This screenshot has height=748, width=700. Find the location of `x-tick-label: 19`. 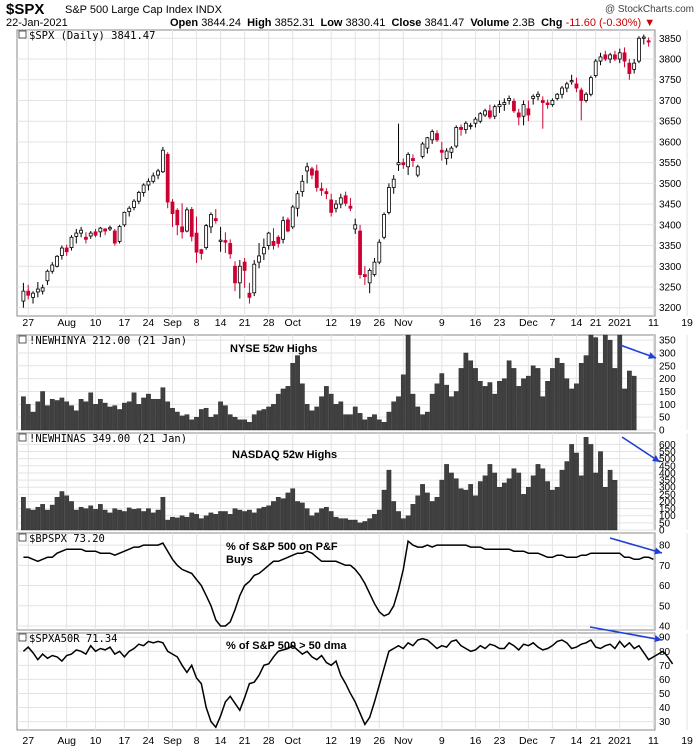

x-tick-label: 19 is located at coordinates (355, 323).